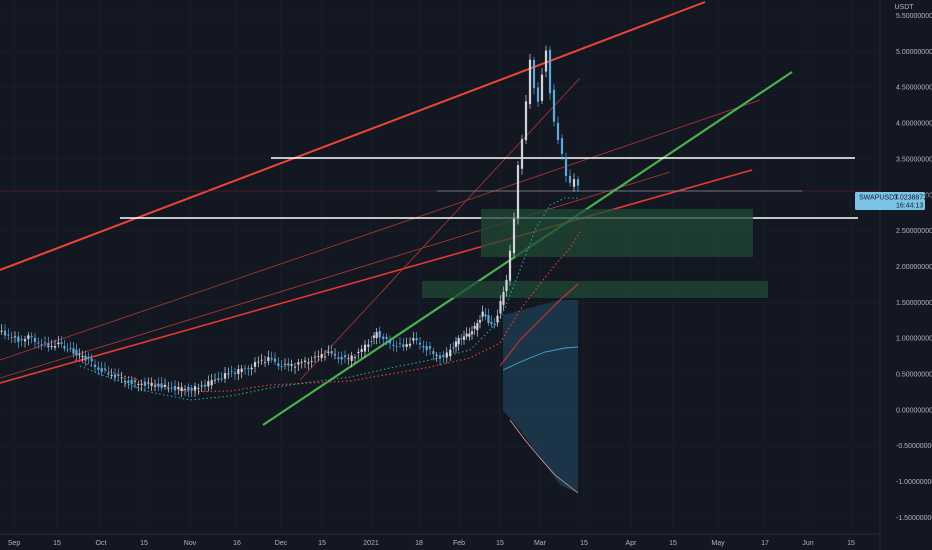 Image resolution: width=932 pixels, height=550 pixels. I want to click on demand-zone-upper, so click(617, 233).